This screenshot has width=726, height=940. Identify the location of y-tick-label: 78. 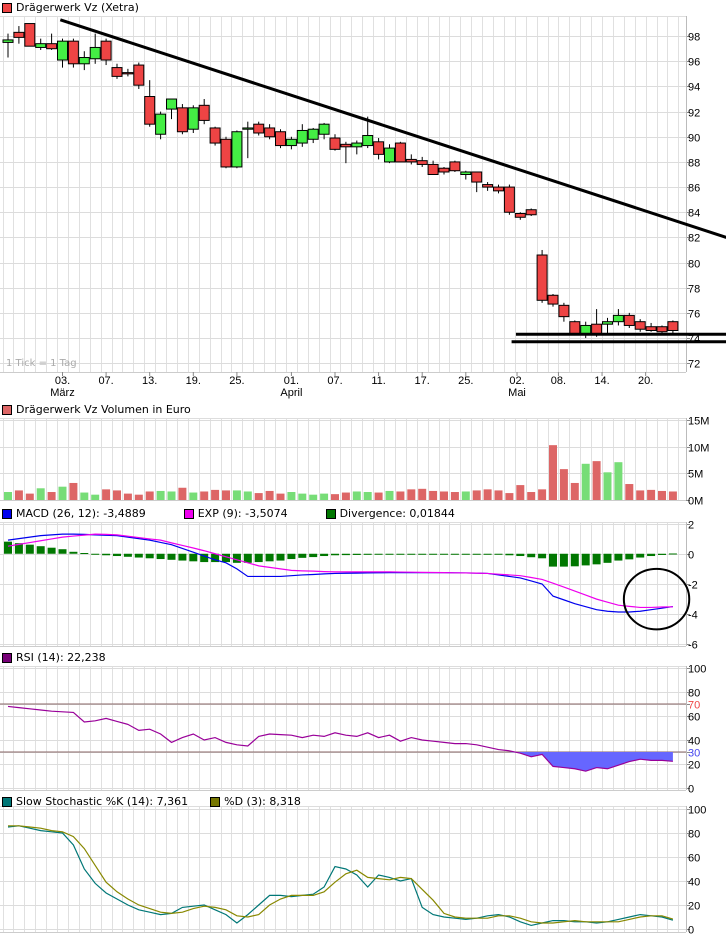
(694, 290).